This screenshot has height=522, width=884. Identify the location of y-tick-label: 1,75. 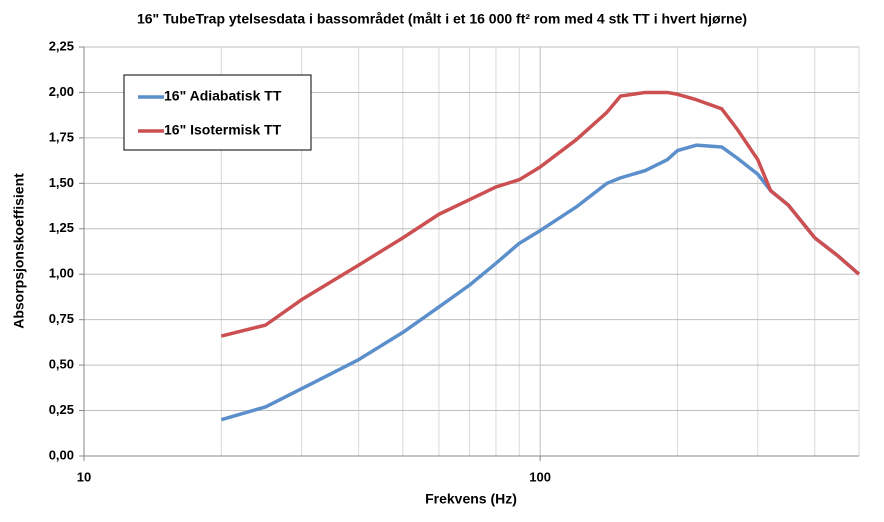
(61, 136).